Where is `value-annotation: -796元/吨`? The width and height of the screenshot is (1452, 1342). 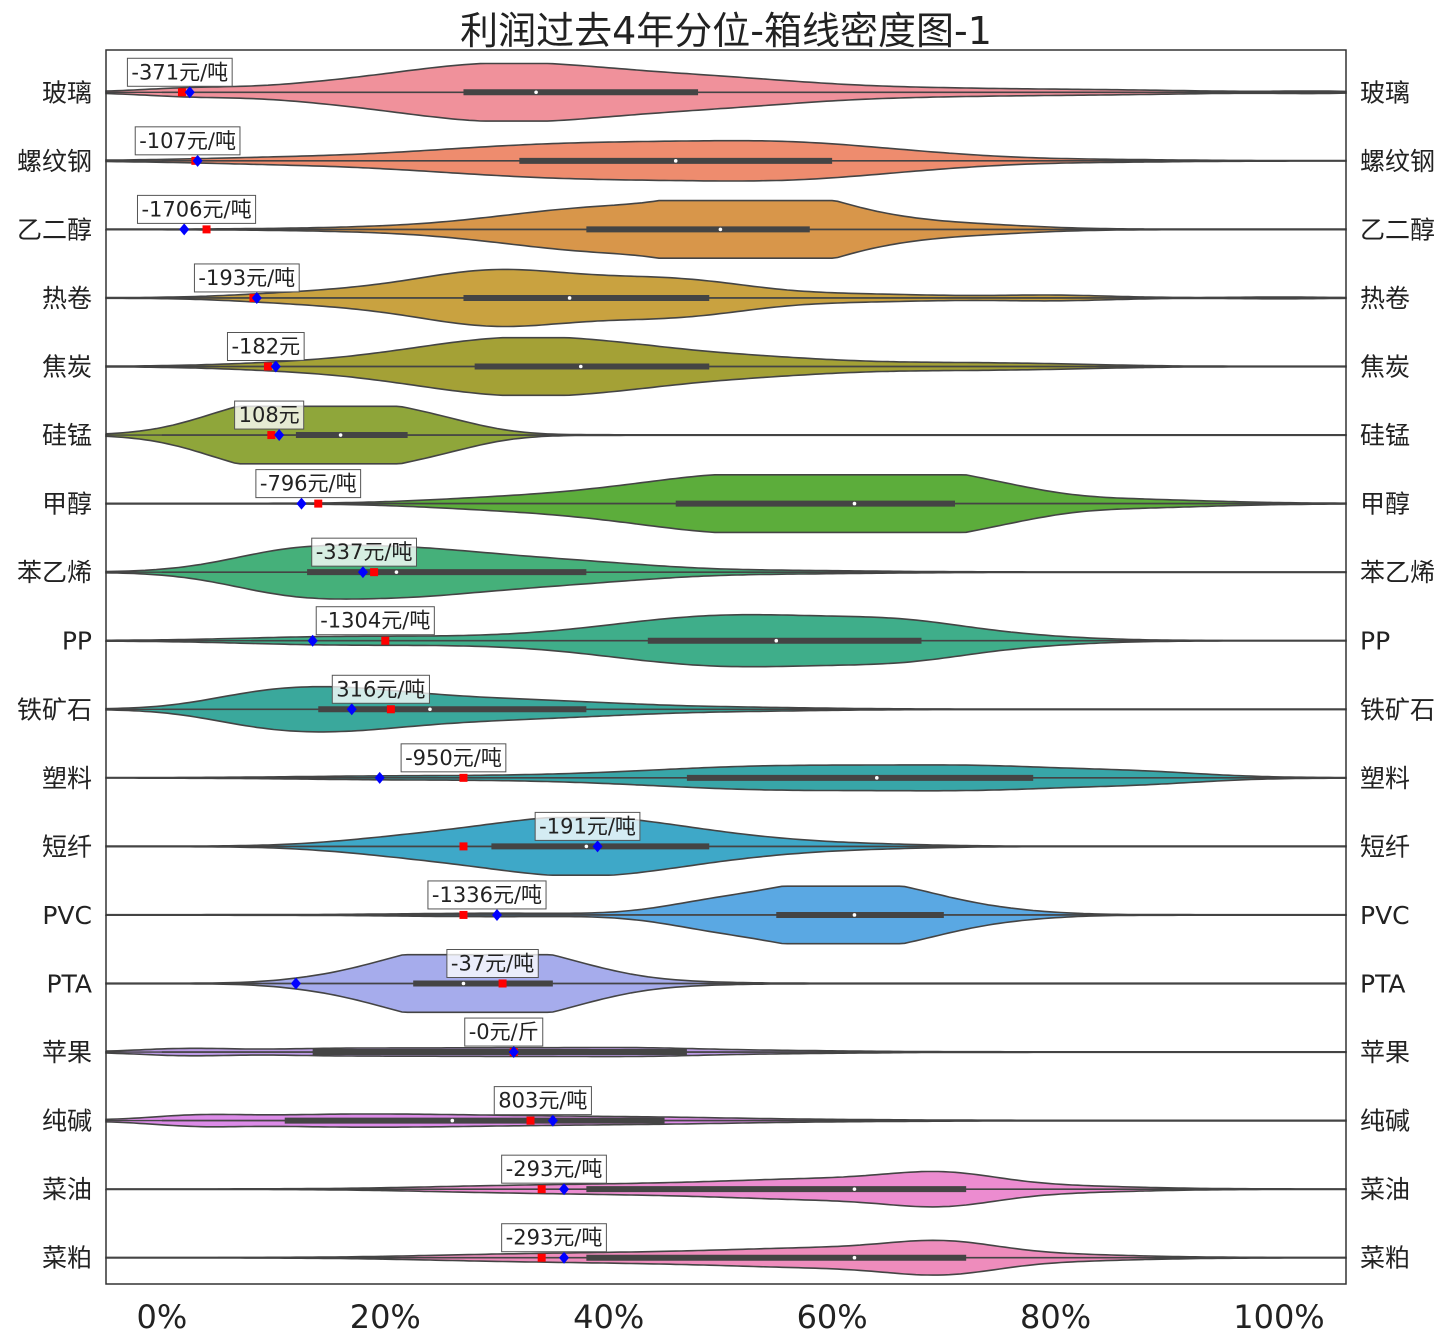 value-annotation: -796元/吨 is located at coordinates (308, 484).